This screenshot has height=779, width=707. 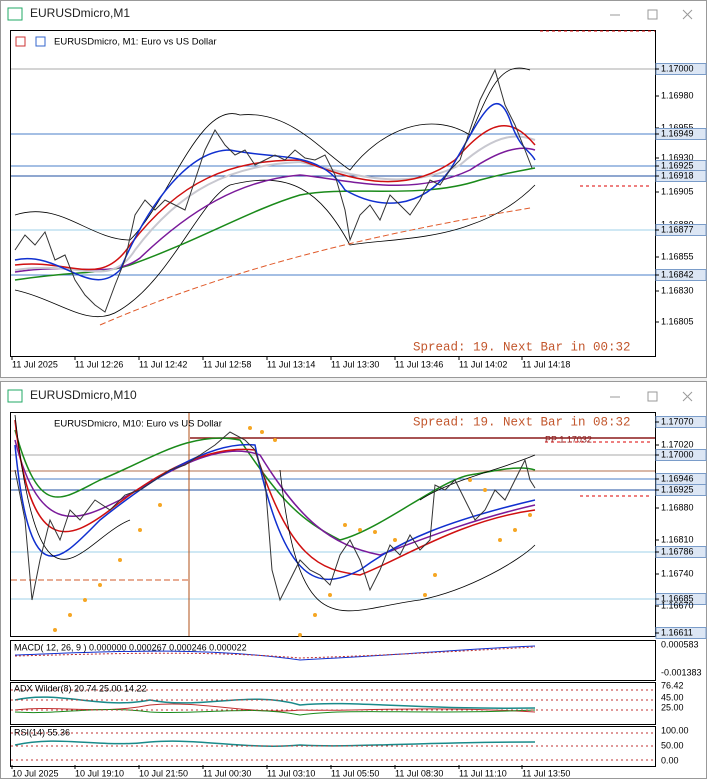 What do you see at coordinates (163, 364) in the screenshot?
I see `time-label: 11 Jul 12:42` at bounding box center [163, 364].